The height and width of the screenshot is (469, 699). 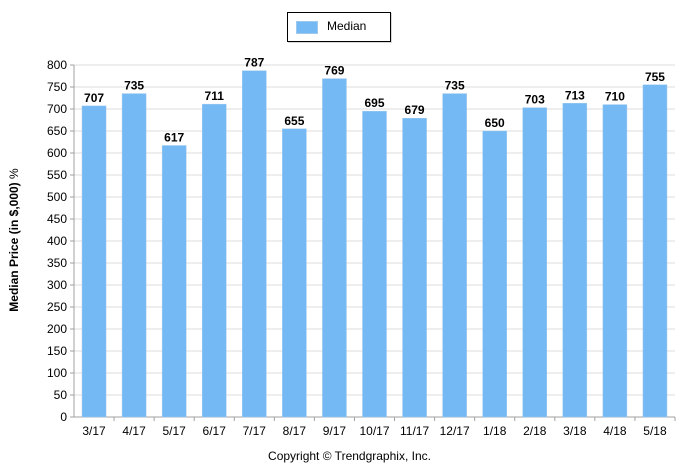 I want to click on bar-value-label: 617, so click(x=174, y=138).